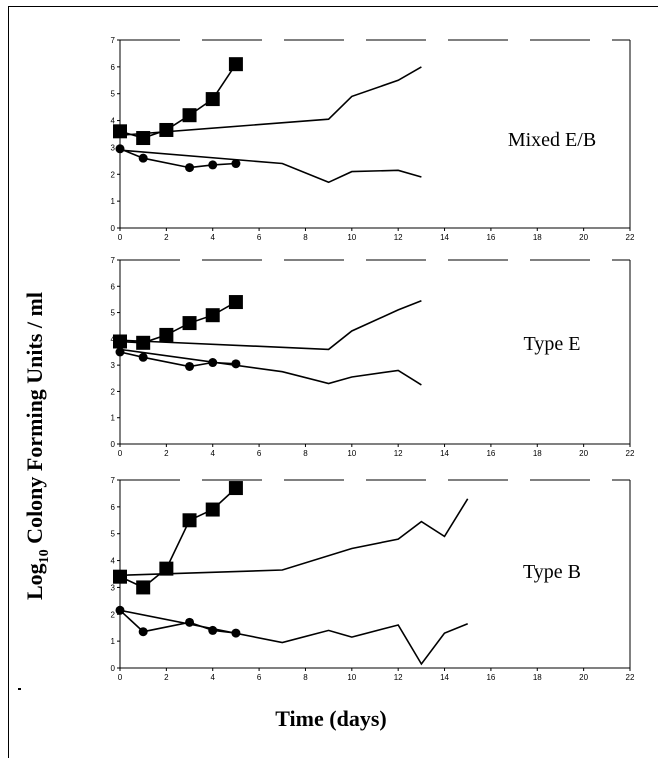 The width and height of the screenshot is (662, 761). What do you see at coordinates (552, 344) in the screenshot?
I see `panel-label: Type E` at bounding box center [552, 344].